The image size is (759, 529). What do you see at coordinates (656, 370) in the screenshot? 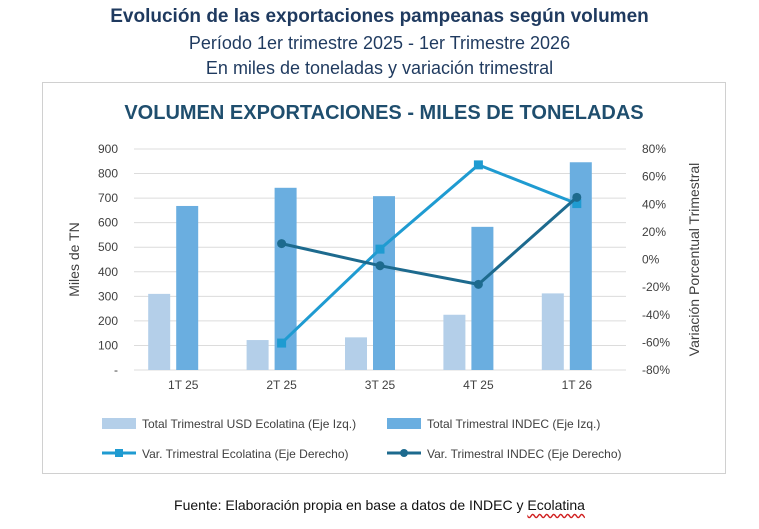
I see `y2-tick-label: -80%` at bounding box center [656, 370].